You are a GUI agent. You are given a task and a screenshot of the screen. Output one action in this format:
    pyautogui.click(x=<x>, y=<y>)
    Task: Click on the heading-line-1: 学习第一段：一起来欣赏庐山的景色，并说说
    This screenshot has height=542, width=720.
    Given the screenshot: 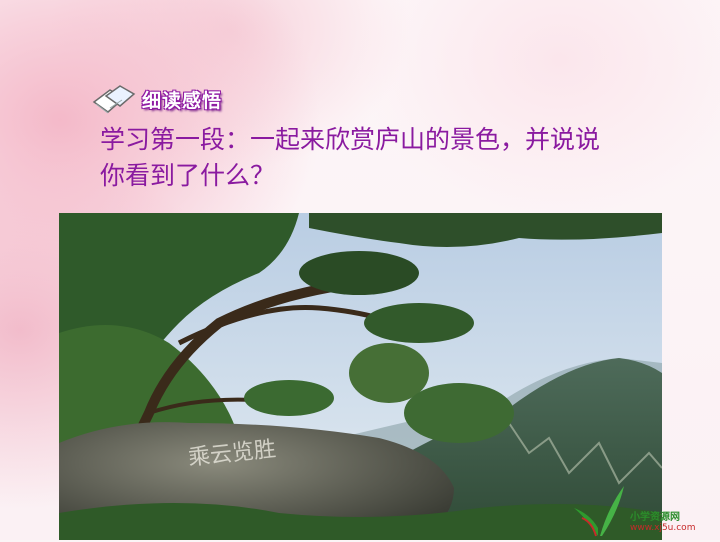 What is the action you would take?
    pyautogui.click(x=350, y=139)
    